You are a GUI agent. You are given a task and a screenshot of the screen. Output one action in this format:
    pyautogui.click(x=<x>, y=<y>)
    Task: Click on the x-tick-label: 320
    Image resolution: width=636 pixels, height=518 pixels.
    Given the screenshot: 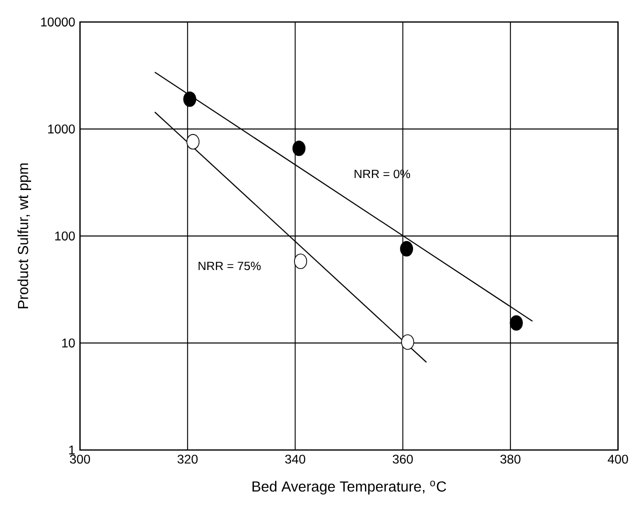 What is the action you would take?
    pyautogui.click(x=188, y=459)
    